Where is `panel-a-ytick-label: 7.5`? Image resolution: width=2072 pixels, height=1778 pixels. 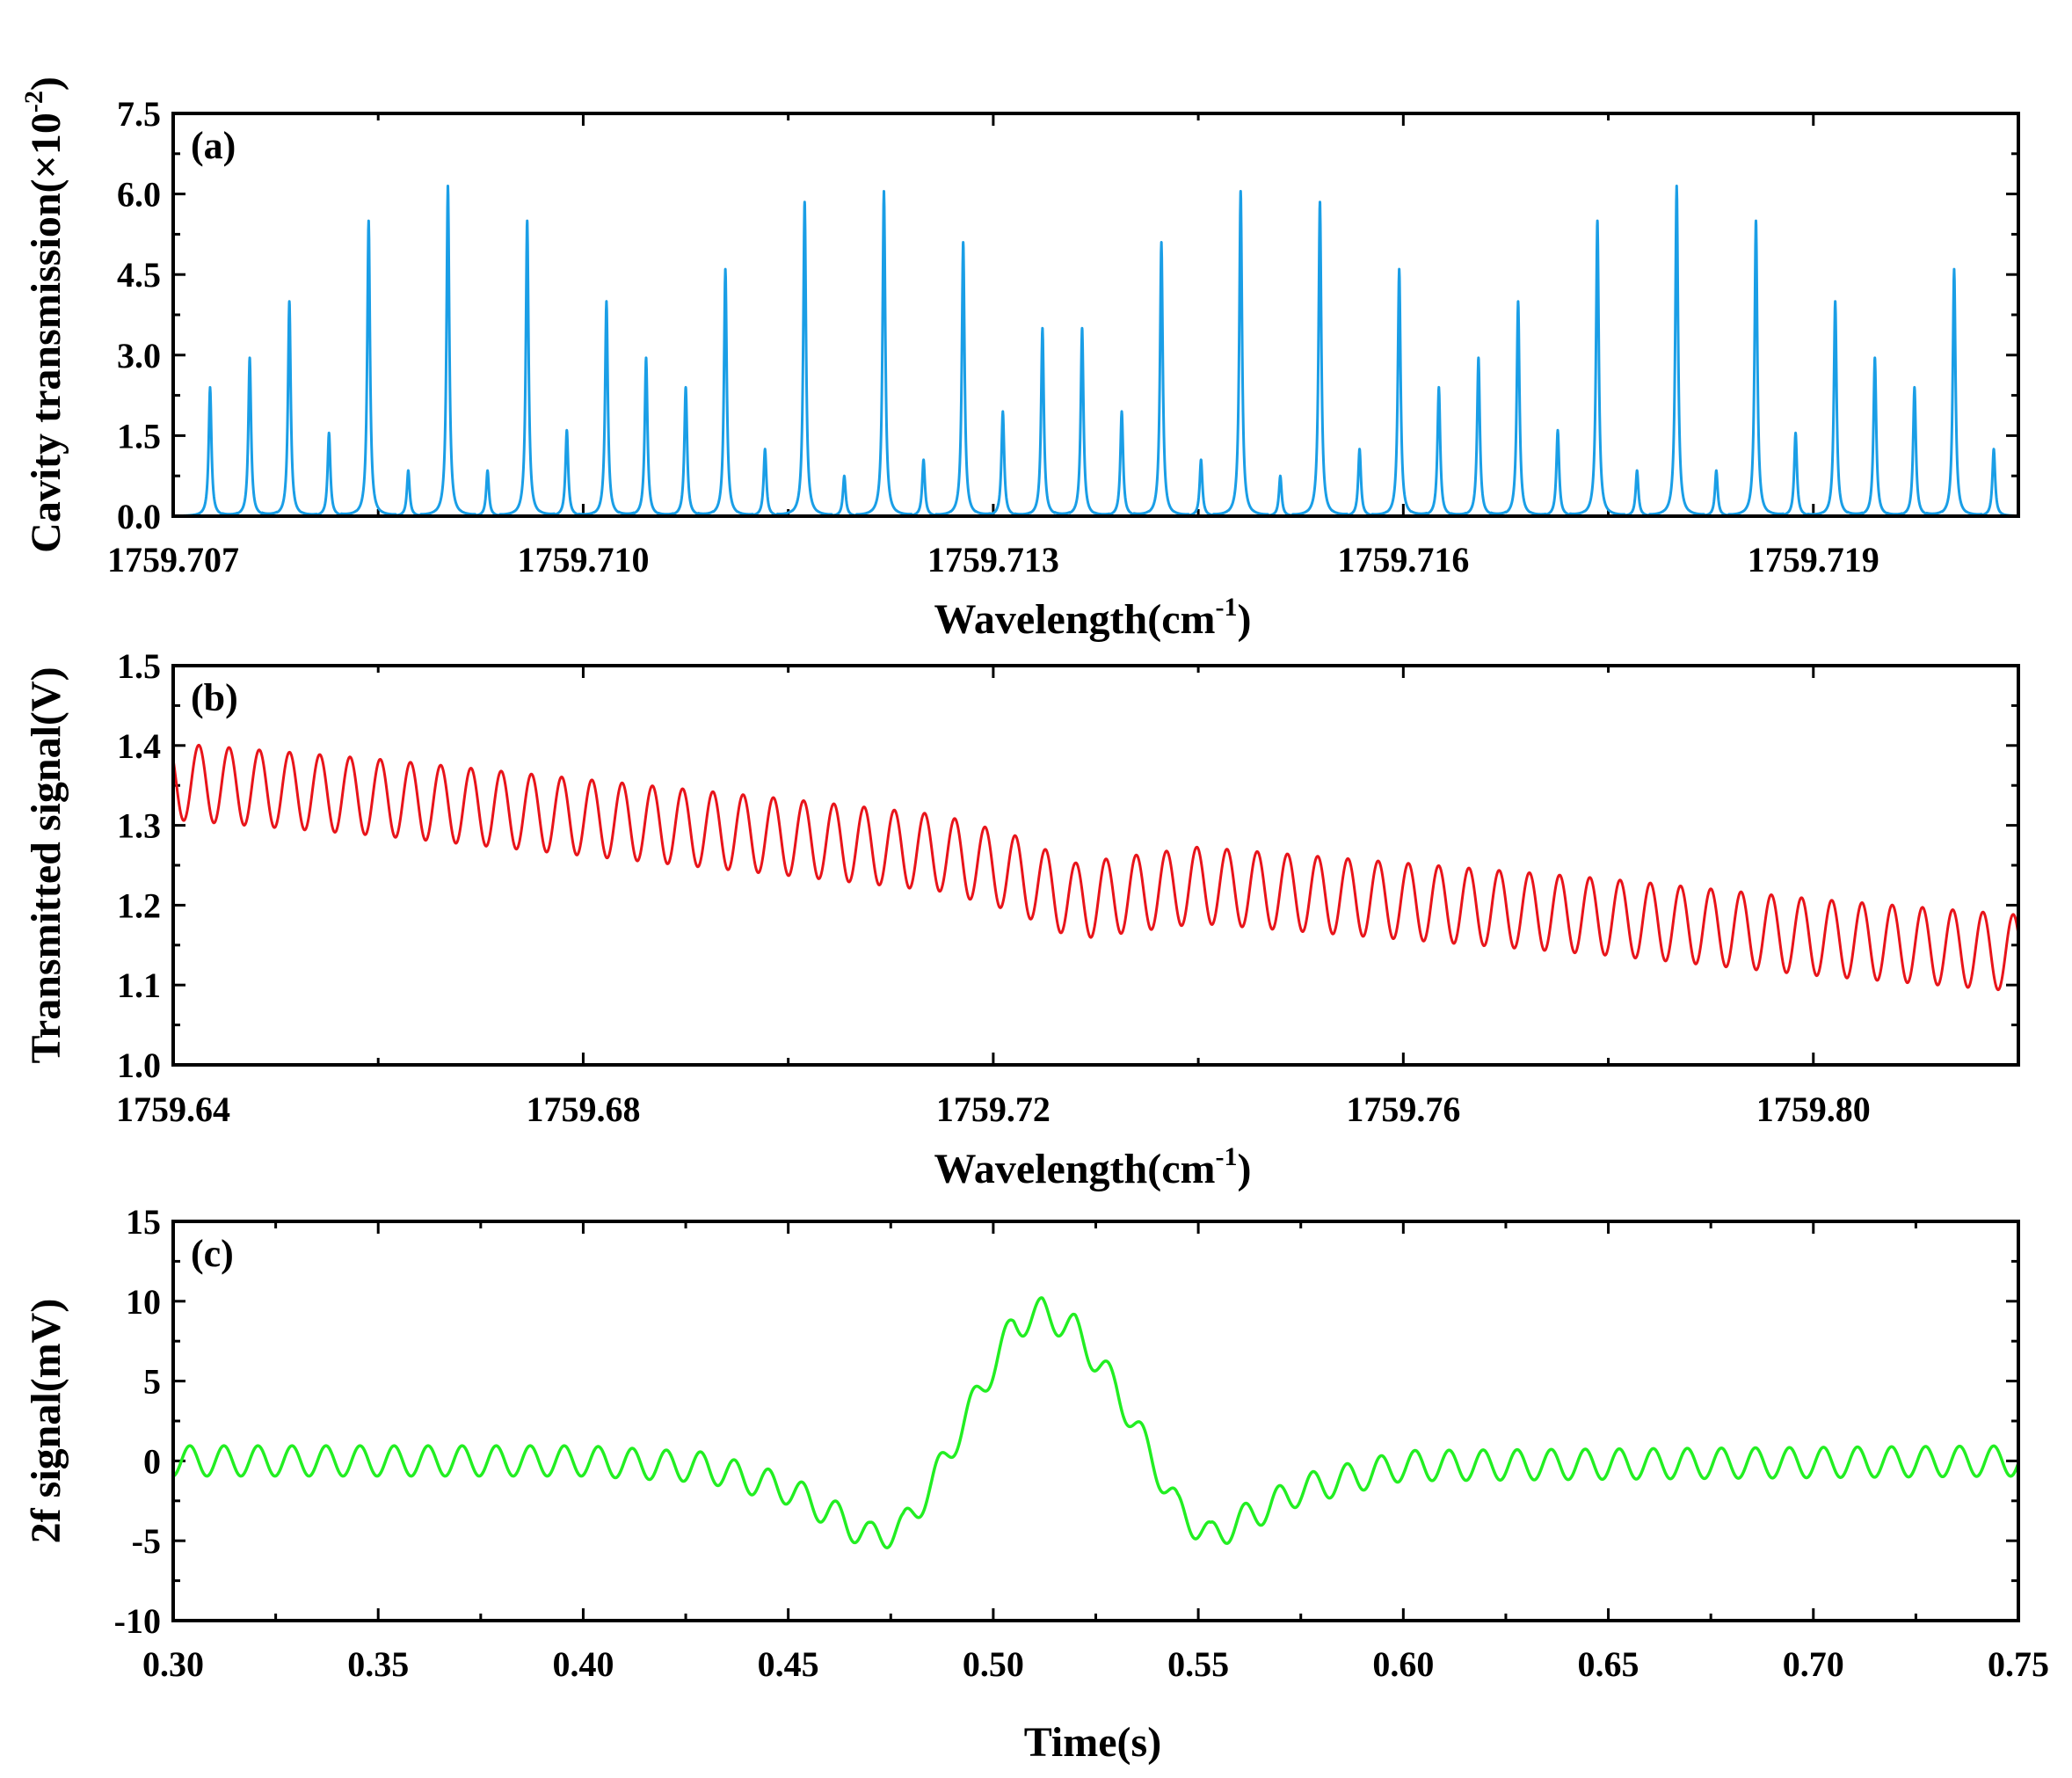
panel-a-ytick-label: 7.5 is located at coordinates (139, 114).